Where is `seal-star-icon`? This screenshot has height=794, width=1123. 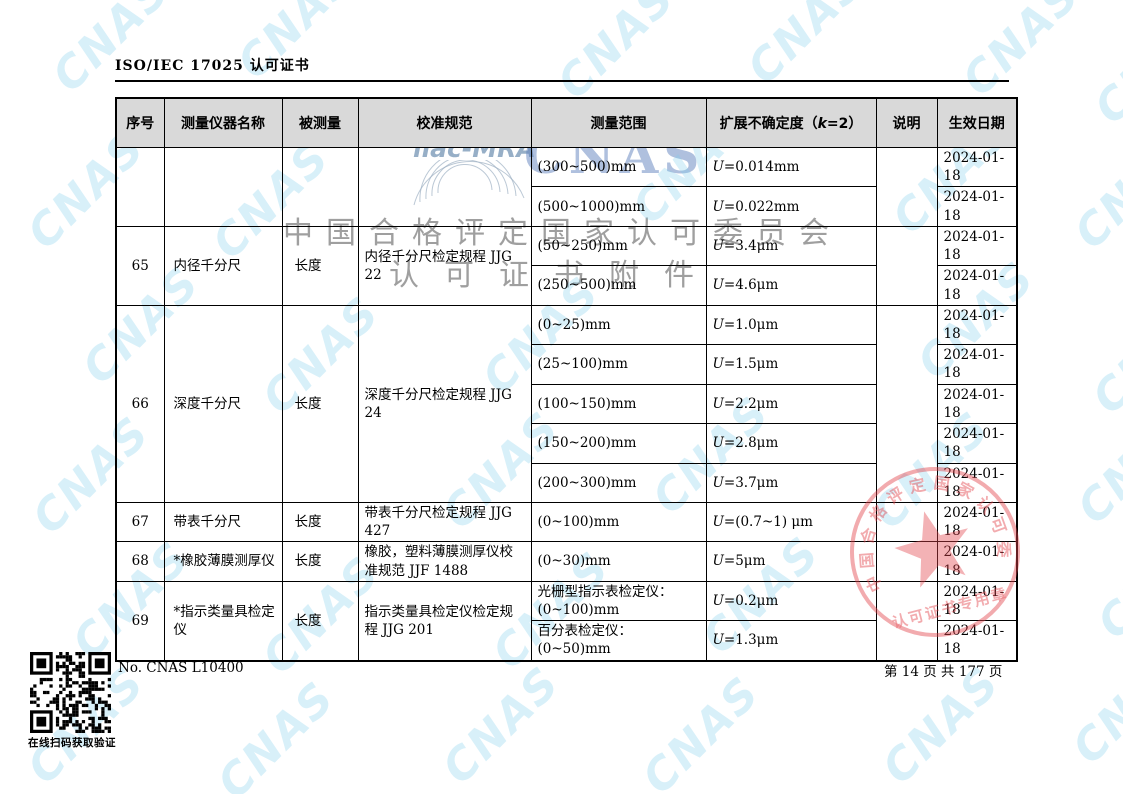 seal-star-icon is located at coordinates (931, 549).